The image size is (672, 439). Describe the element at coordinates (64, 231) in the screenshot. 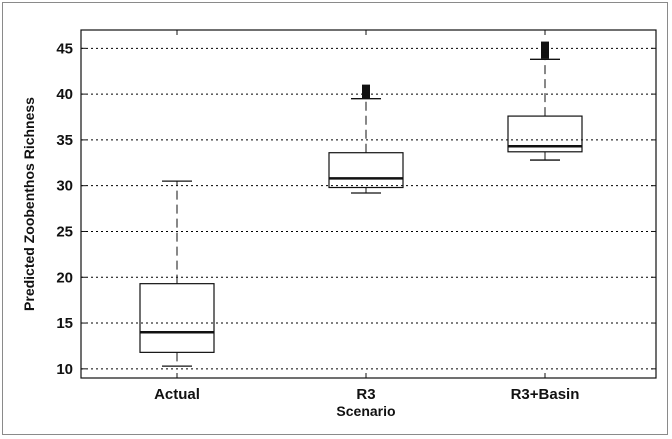

I see `y-tick-label-25: 25` at that location.